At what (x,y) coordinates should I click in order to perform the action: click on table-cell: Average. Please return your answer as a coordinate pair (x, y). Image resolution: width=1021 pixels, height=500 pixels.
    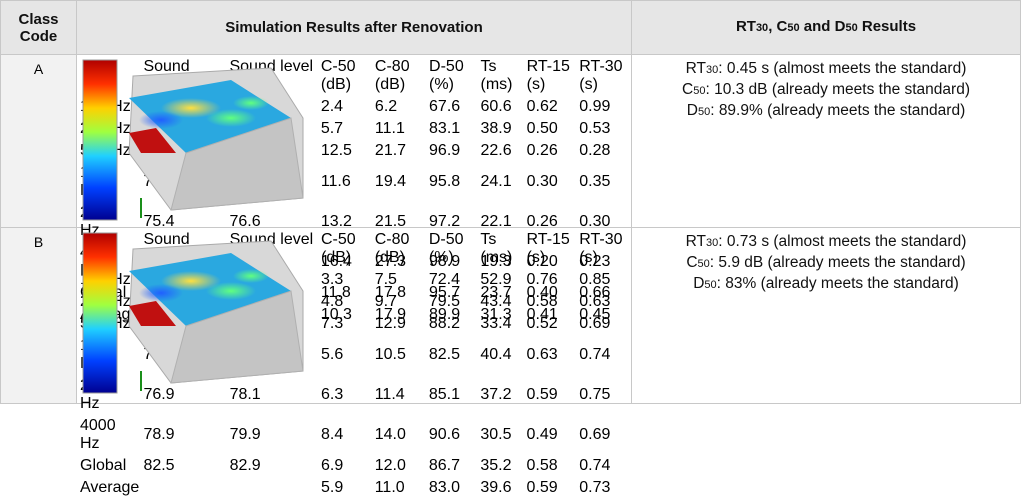
    Looking at the image, I should click on (110, 487).